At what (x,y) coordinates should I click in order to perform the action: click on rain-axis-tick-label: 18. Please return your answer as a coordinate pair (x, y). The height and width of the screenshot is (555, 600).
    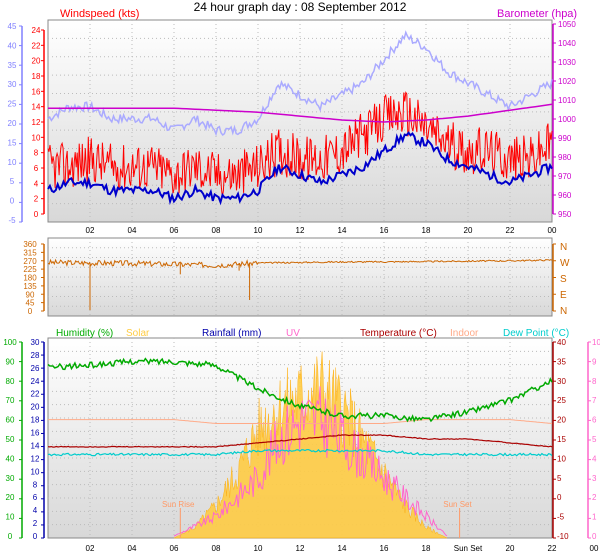
    Looking at the image, I should click on (35, 420).